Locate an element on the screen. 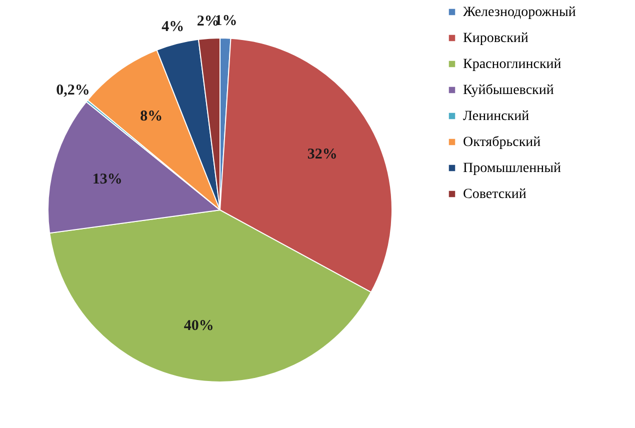 The height and width of the screenshot is (428, 635). legend-label: Октябрьский is located at coordinates (502, 142).